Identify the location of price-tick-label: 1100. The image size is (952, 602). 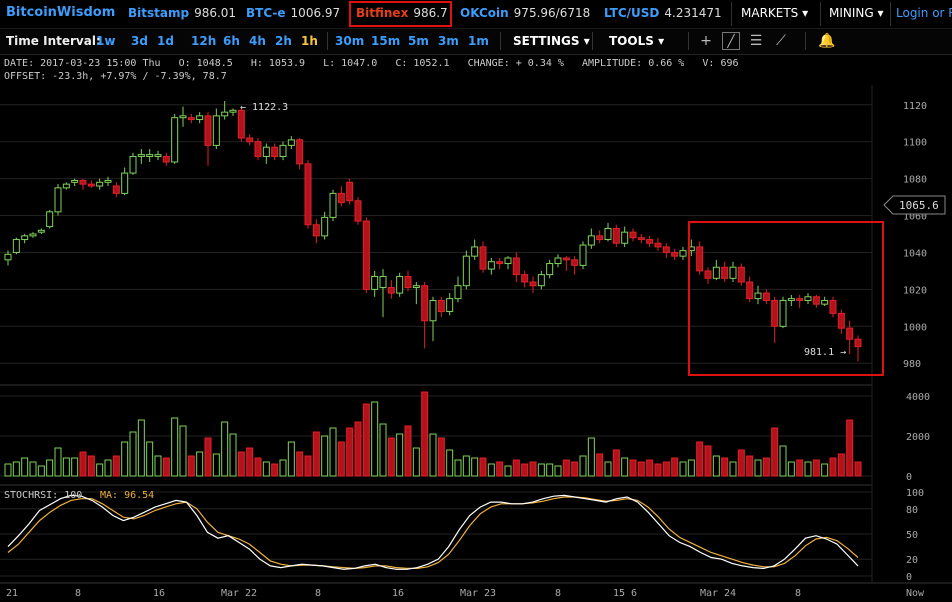
(915, 143).